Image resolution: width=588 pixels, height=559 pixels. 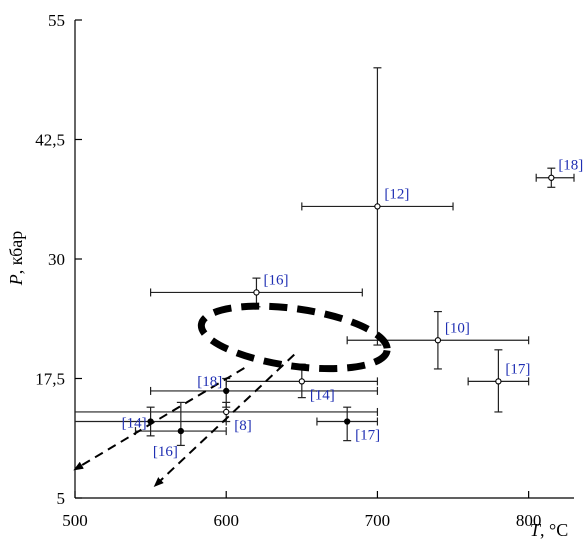 I want to click on y-tick-label: 30, so click(x=56, y=259).